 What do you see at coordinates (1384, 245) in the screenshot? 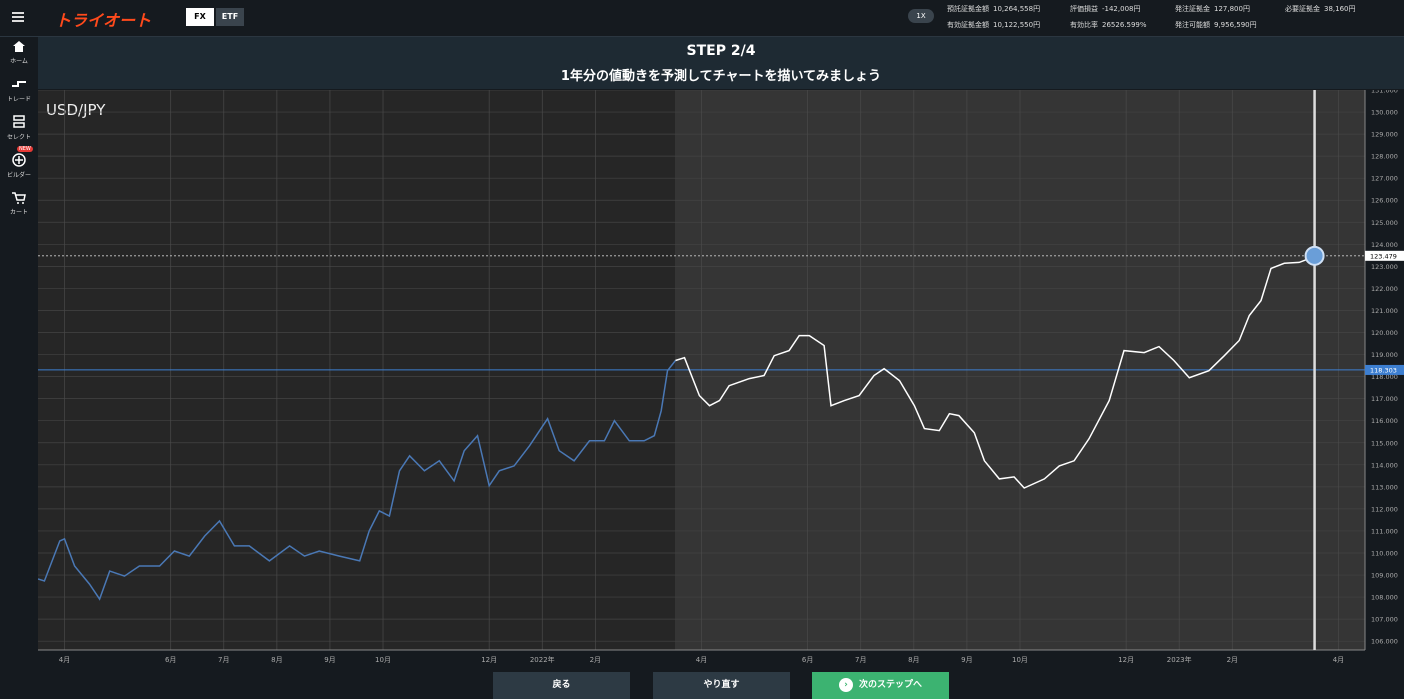
I see `y-tick-label: 124.000` at bounding box center [1384, 245].